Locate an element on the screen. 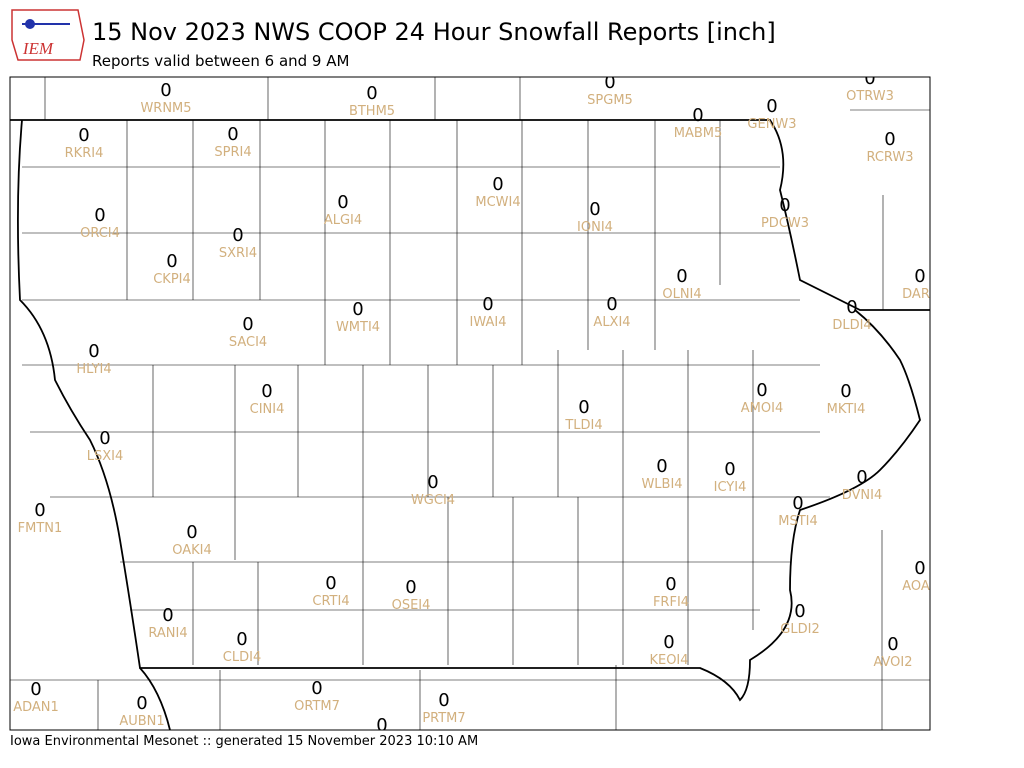  station-id: TLDI4 is located at coordinates (583, 425).